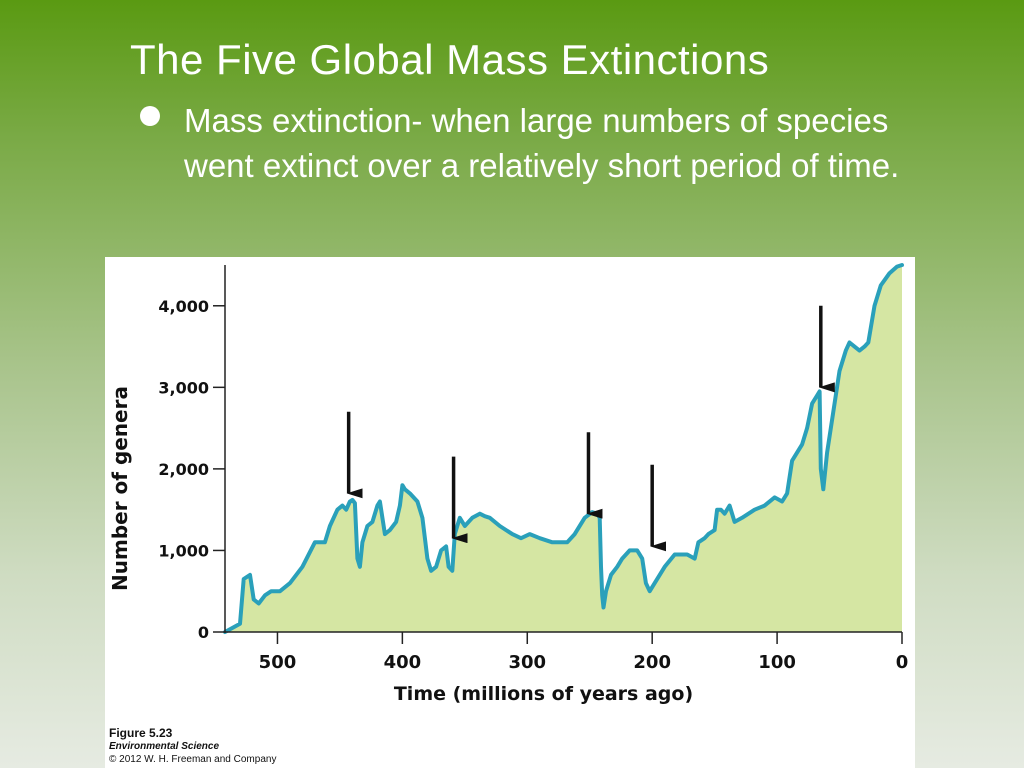 This screenshot has height=768, width=1024. What do you see at coordinates (278, 662) in the screenshot?
I see `x-tick-label: 500` at bounding box center [278, 662].